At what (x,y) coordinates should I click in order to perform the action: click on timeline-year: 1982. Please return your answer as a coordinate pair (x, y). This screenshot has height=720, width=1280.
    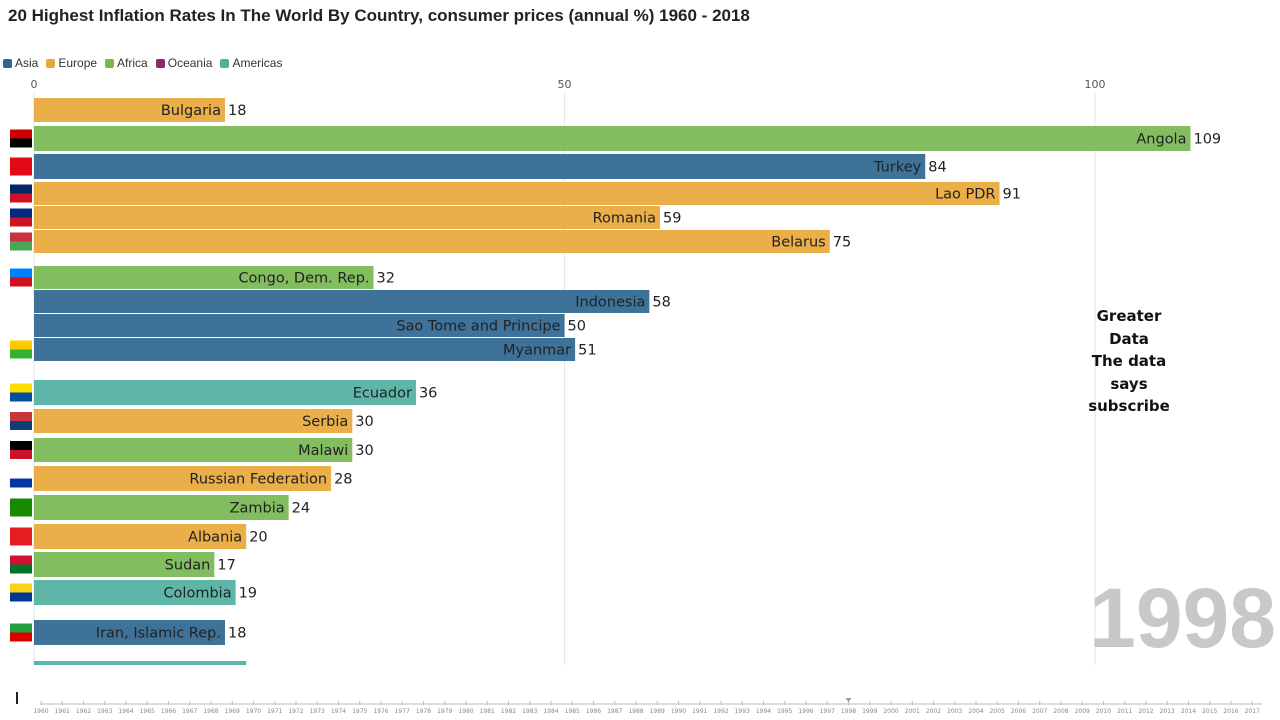
    Looking at the image, I should click on (508, 711).